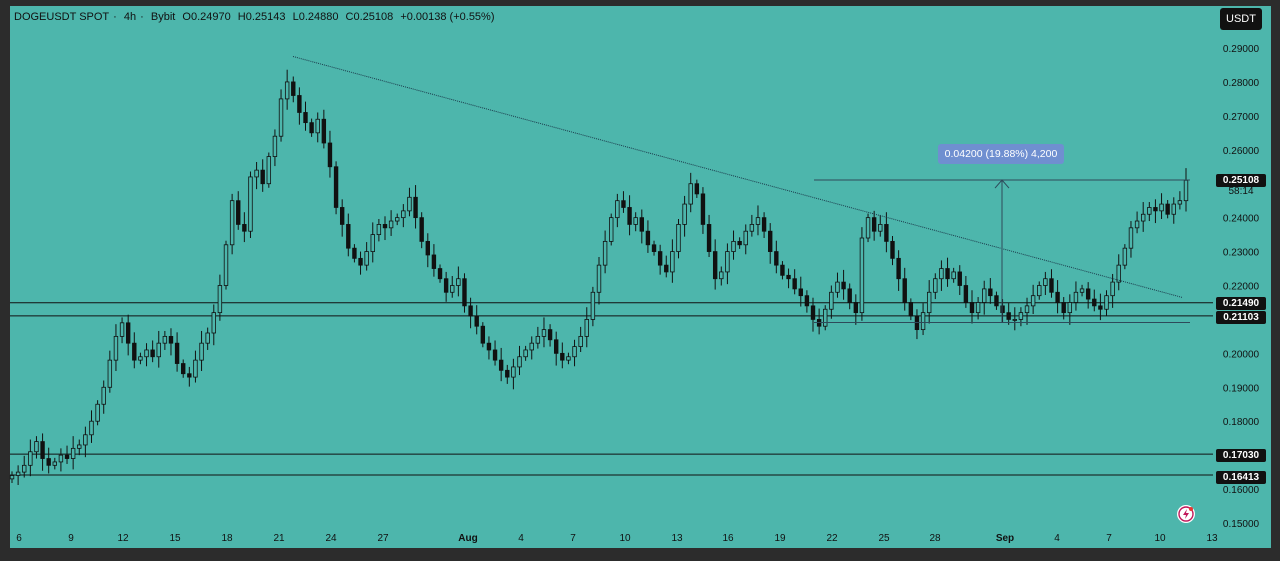 This screenshot has width=1280, height=561. Describe the element at coordinates (1241, 455) in the screenshot. I see `level-label-2: 0.17030` at that location.